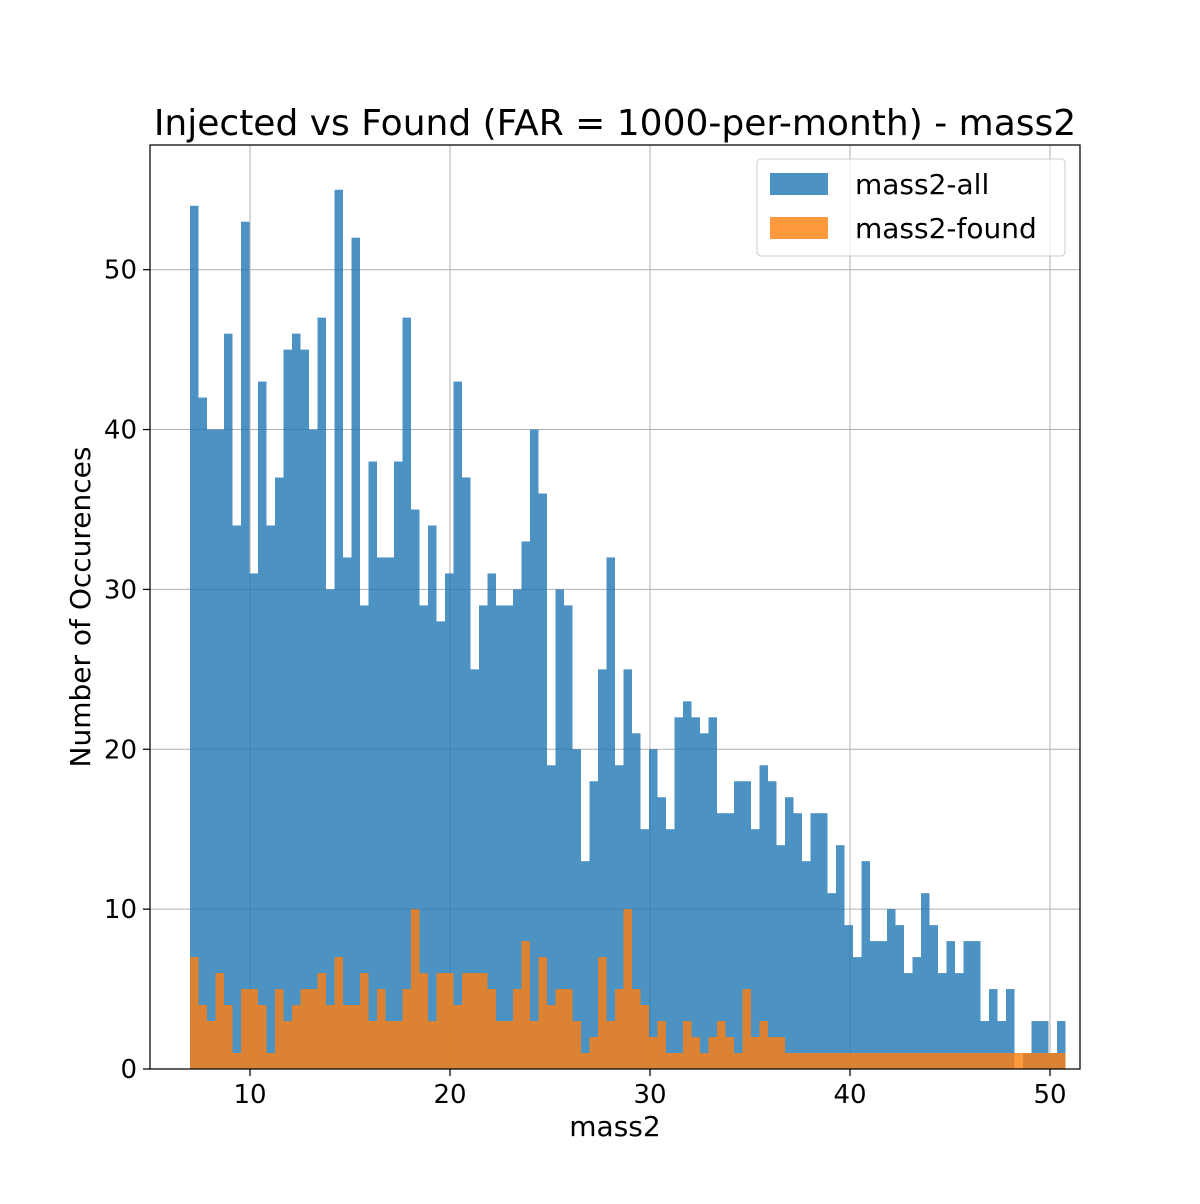 The height and width of the screenshot is (1204, 1200). What do you see at coordinates (799, 184) in the screenshot?
I see `legend-swatch-mass2-all` at bounding box center [799, 184].